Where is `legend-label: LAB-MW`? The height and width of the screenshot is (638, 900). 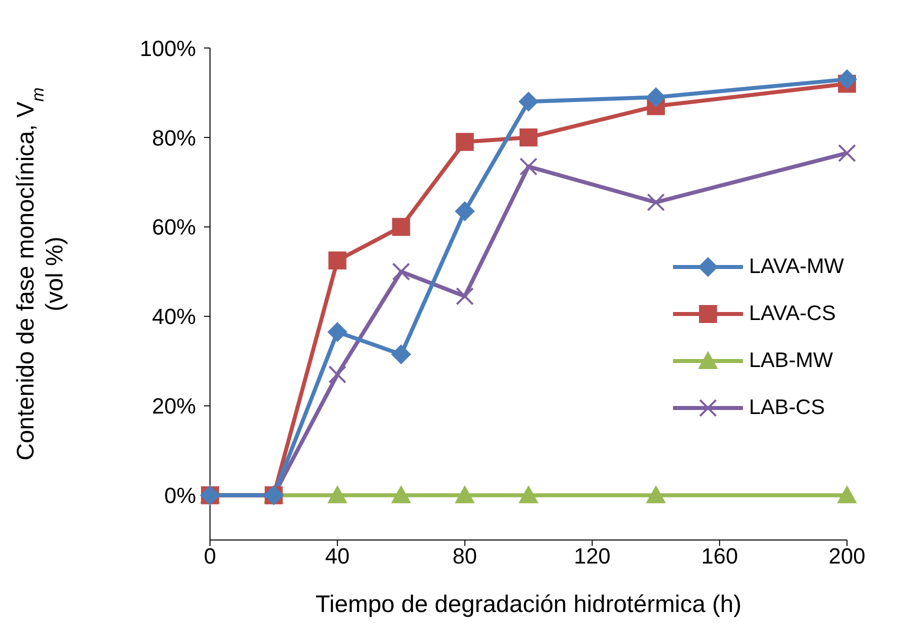 legend-label: LAB-MW is located at coordinates (791, 360).